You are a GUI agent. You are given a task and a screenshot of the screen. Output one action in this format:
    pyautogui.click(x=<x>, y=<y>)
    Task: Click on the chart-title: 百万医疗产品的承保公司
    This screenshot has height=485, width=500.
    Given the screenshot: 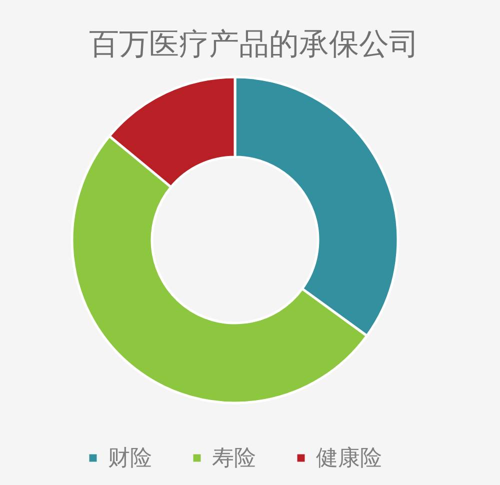 What is the action you would take?
    pyautogui.click(x=254, y=44)
    